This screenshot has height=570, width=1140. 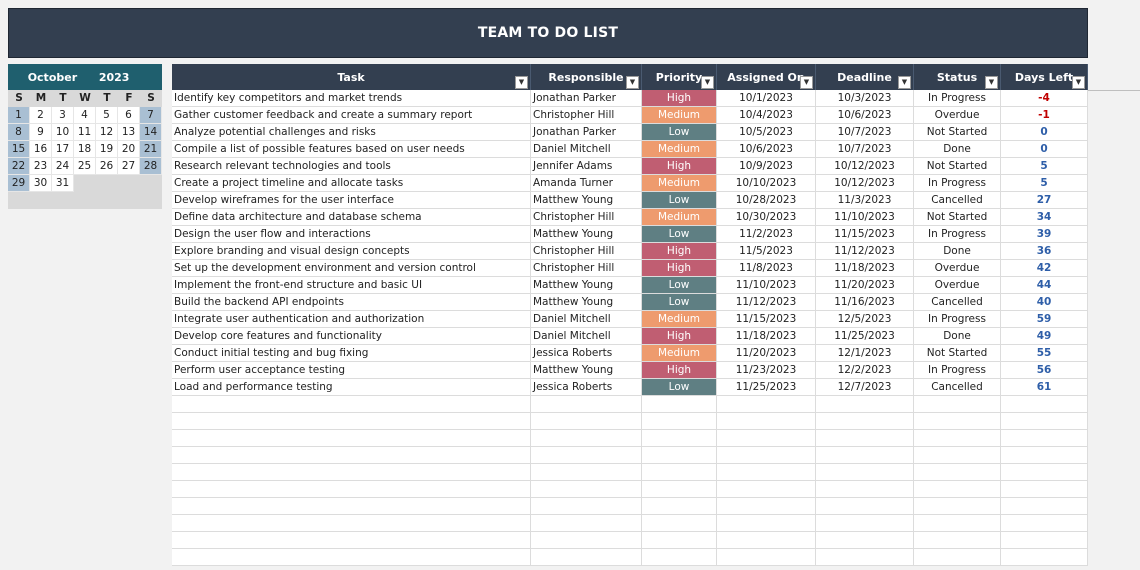 What do you see at coordinates (1044, 132) in the screenshot?
I see `days-left-cell: 0` at bounding box center [1044, 132].